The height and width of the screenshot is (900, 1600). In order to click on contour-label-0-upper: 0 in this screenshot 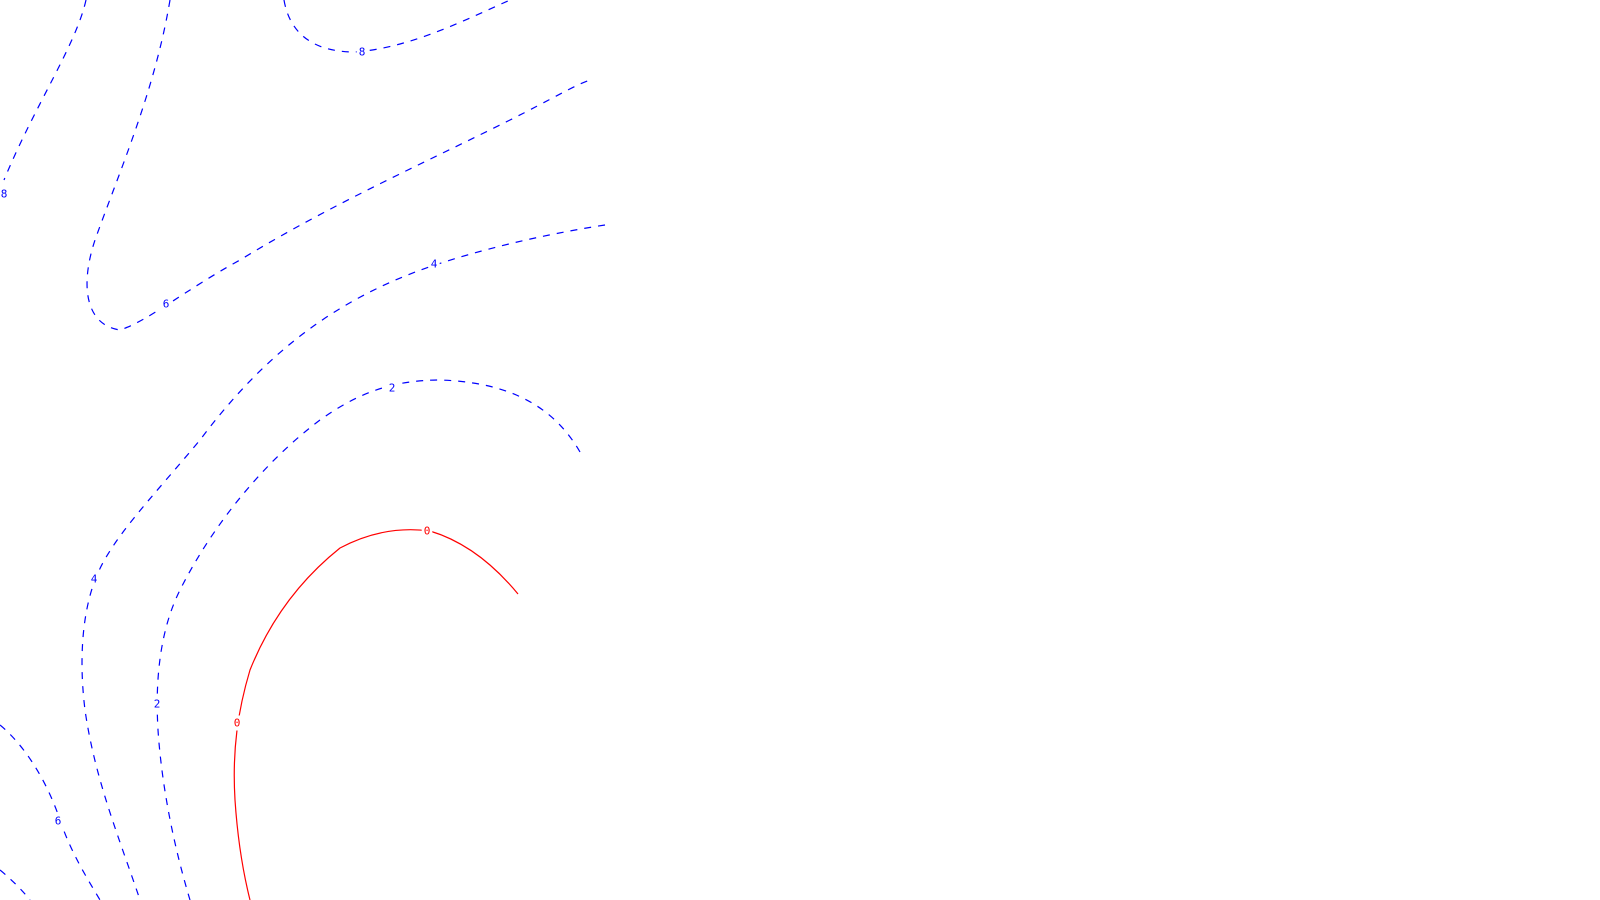, I will do `click(427, 531)`.